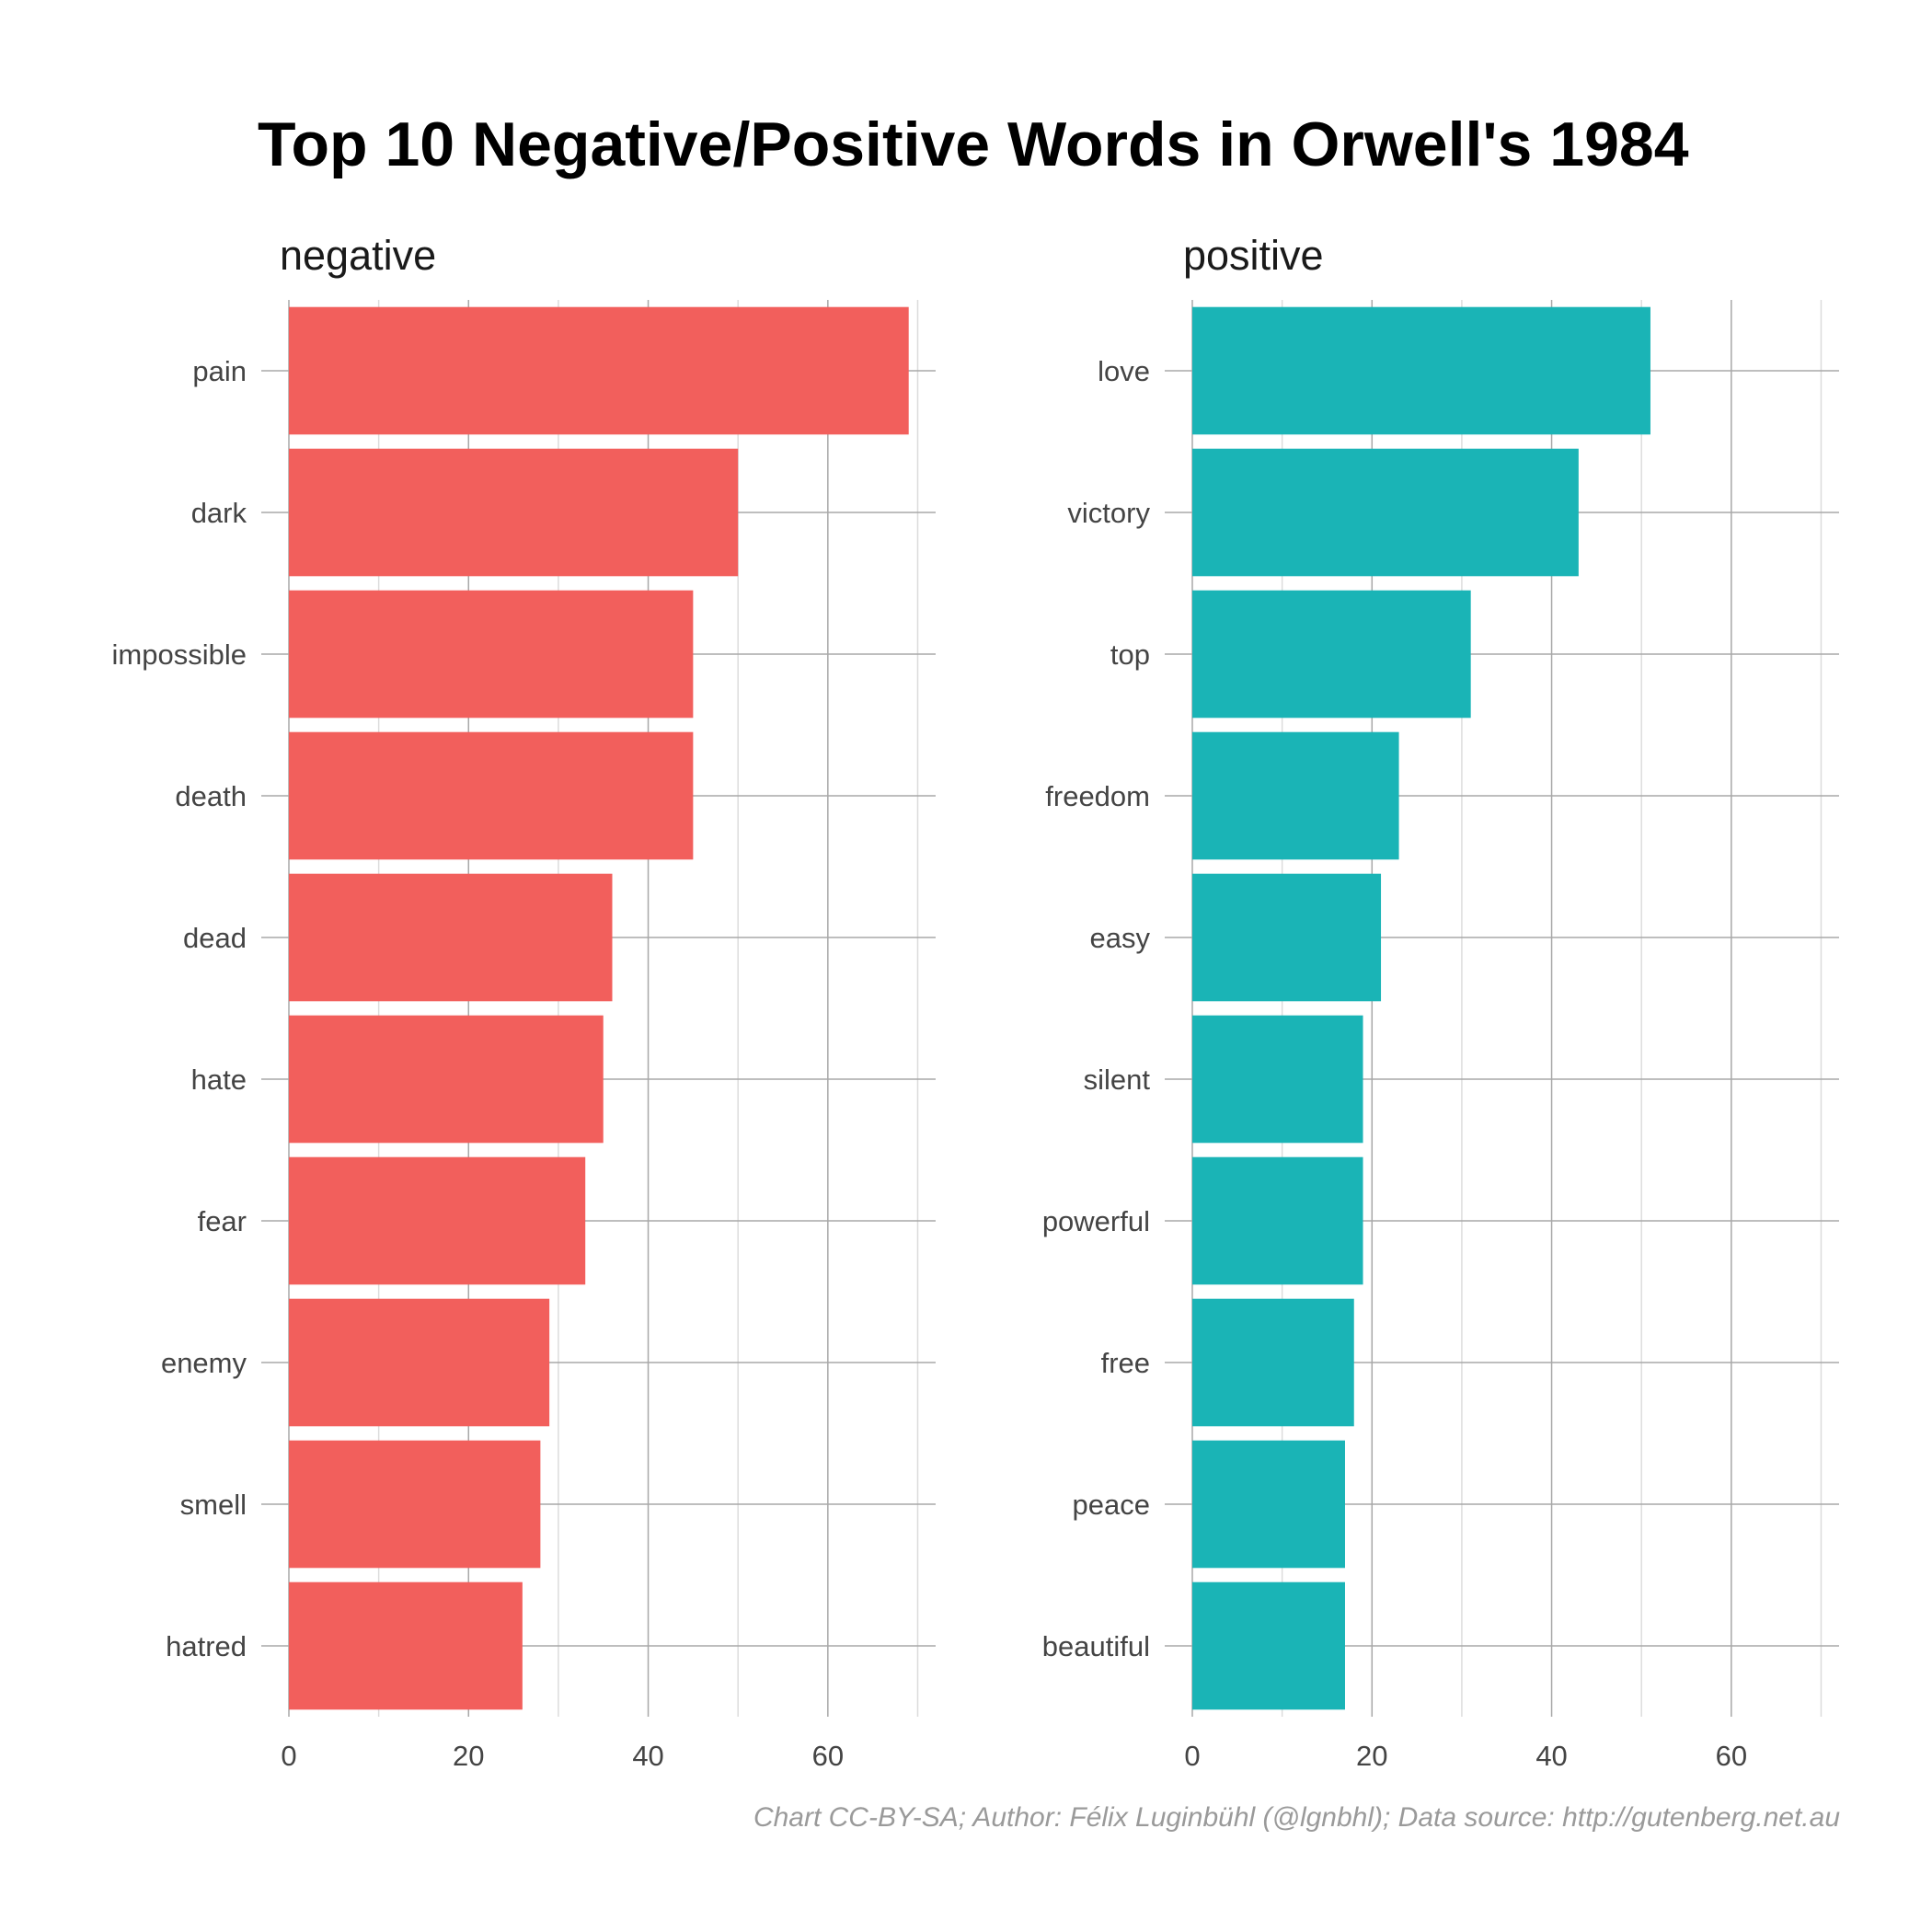 The image size is (1932, 1932). Describe the element at coordinates (1277, 1079) in the screenshot. I see `bar-silent` at that location.